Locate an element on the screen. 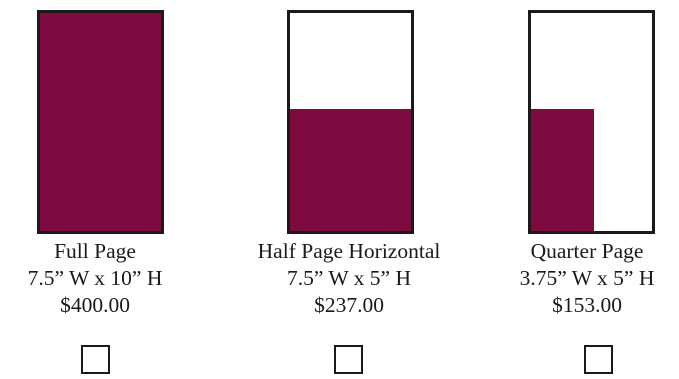 The height and width of the screenshot is (379, 679). select-full-page-checkbox is located at coordinates (95, 359).